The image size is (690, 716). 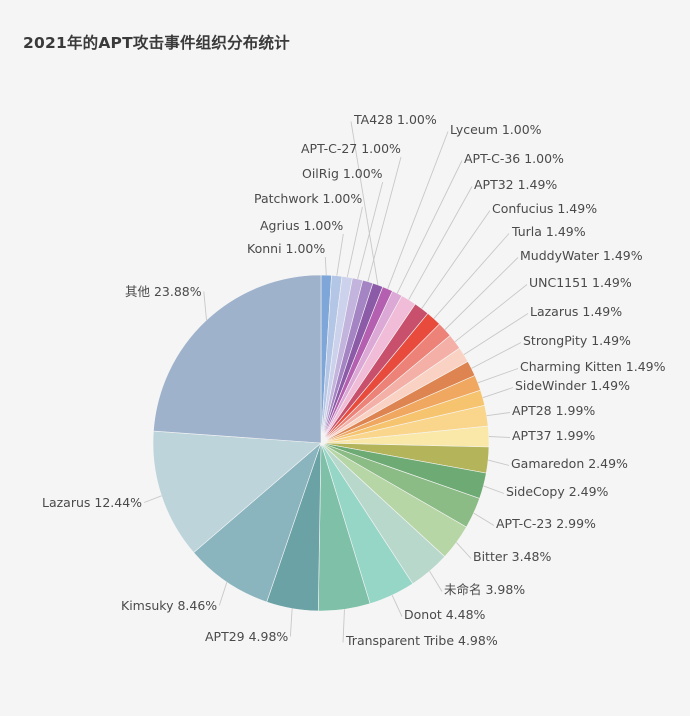 What do you see at coordinates (92, 502) in the screenshot?
I see `slice-label: Lazarus 12.44%` at bounding box center [92, 502].